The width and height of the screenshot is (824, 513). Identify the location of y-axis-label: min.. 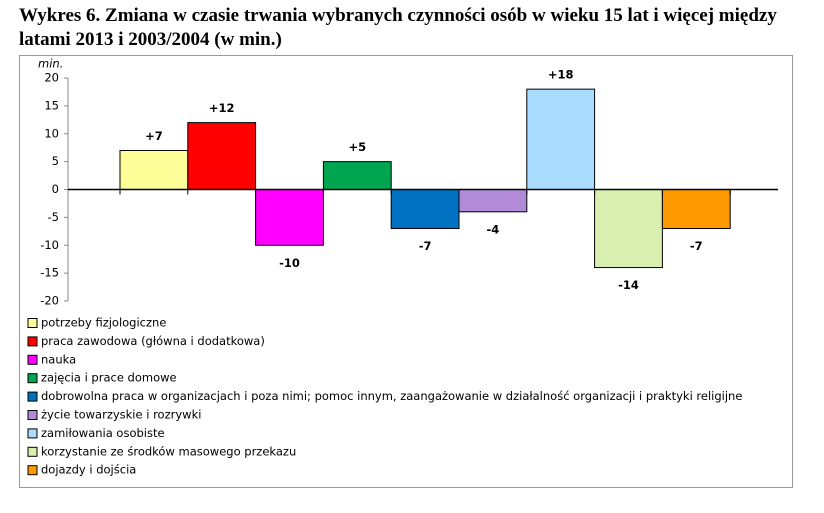
(50, 64).